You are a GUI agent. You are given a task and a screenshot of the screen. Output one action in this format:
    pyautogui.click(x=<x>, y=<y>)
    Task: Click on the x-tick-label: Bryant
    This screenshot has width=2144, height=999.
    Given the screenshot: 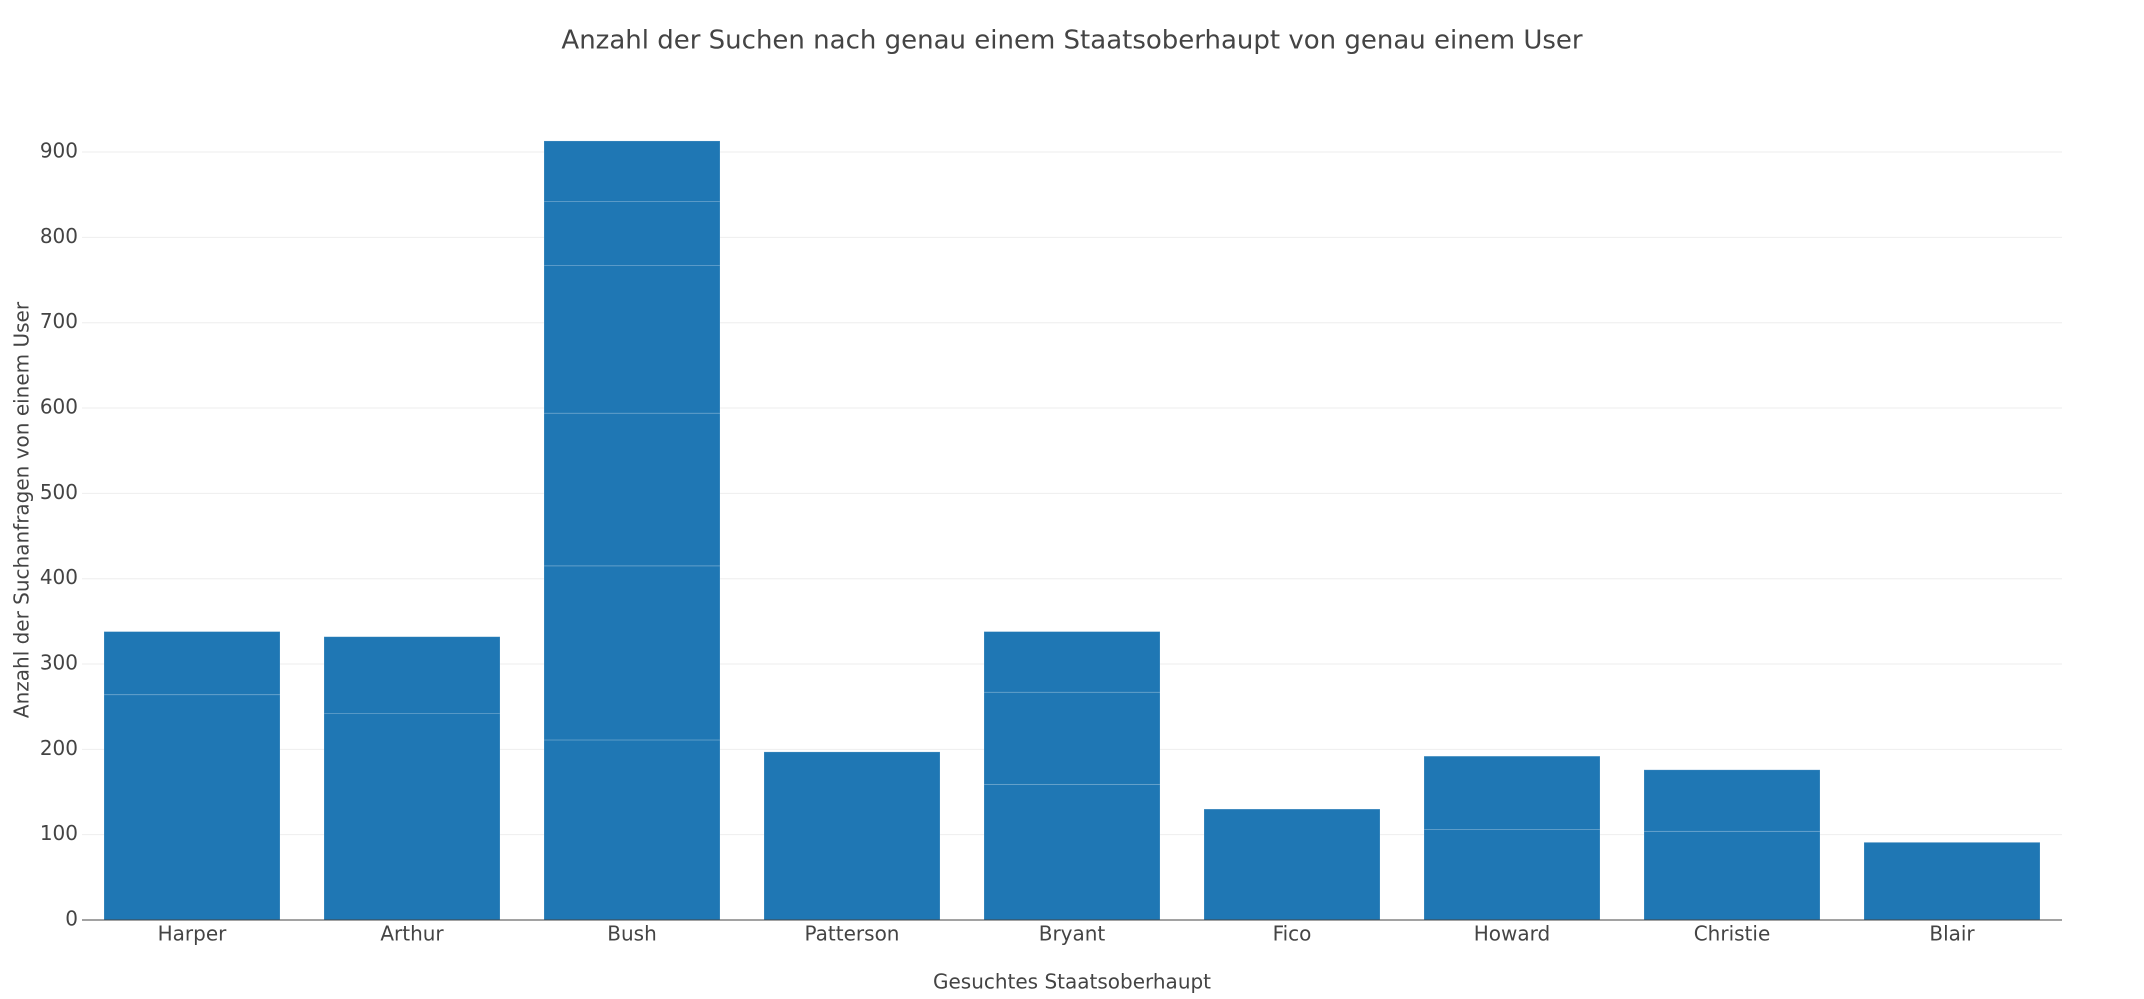 What is the action you would take?
    pyautogui.click(x=1072, y=934)
    